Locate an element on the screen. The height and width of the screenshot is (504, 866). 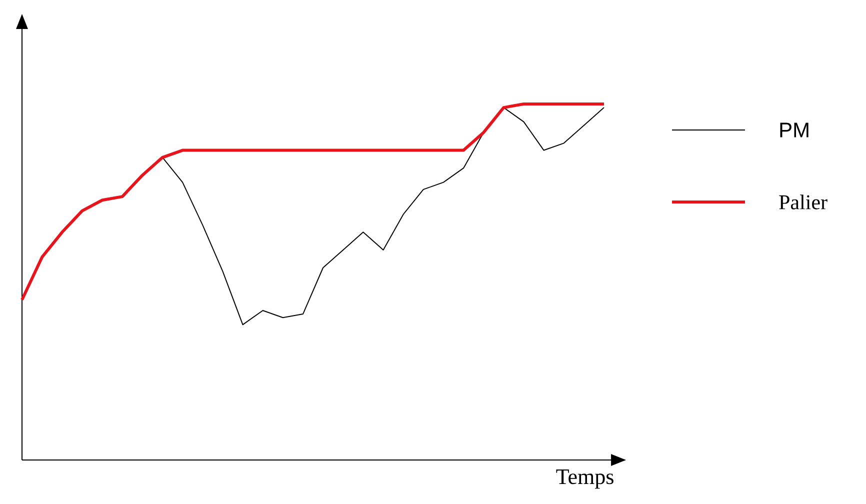
x-axis-title: Temps is located at coordinates (585, 479).